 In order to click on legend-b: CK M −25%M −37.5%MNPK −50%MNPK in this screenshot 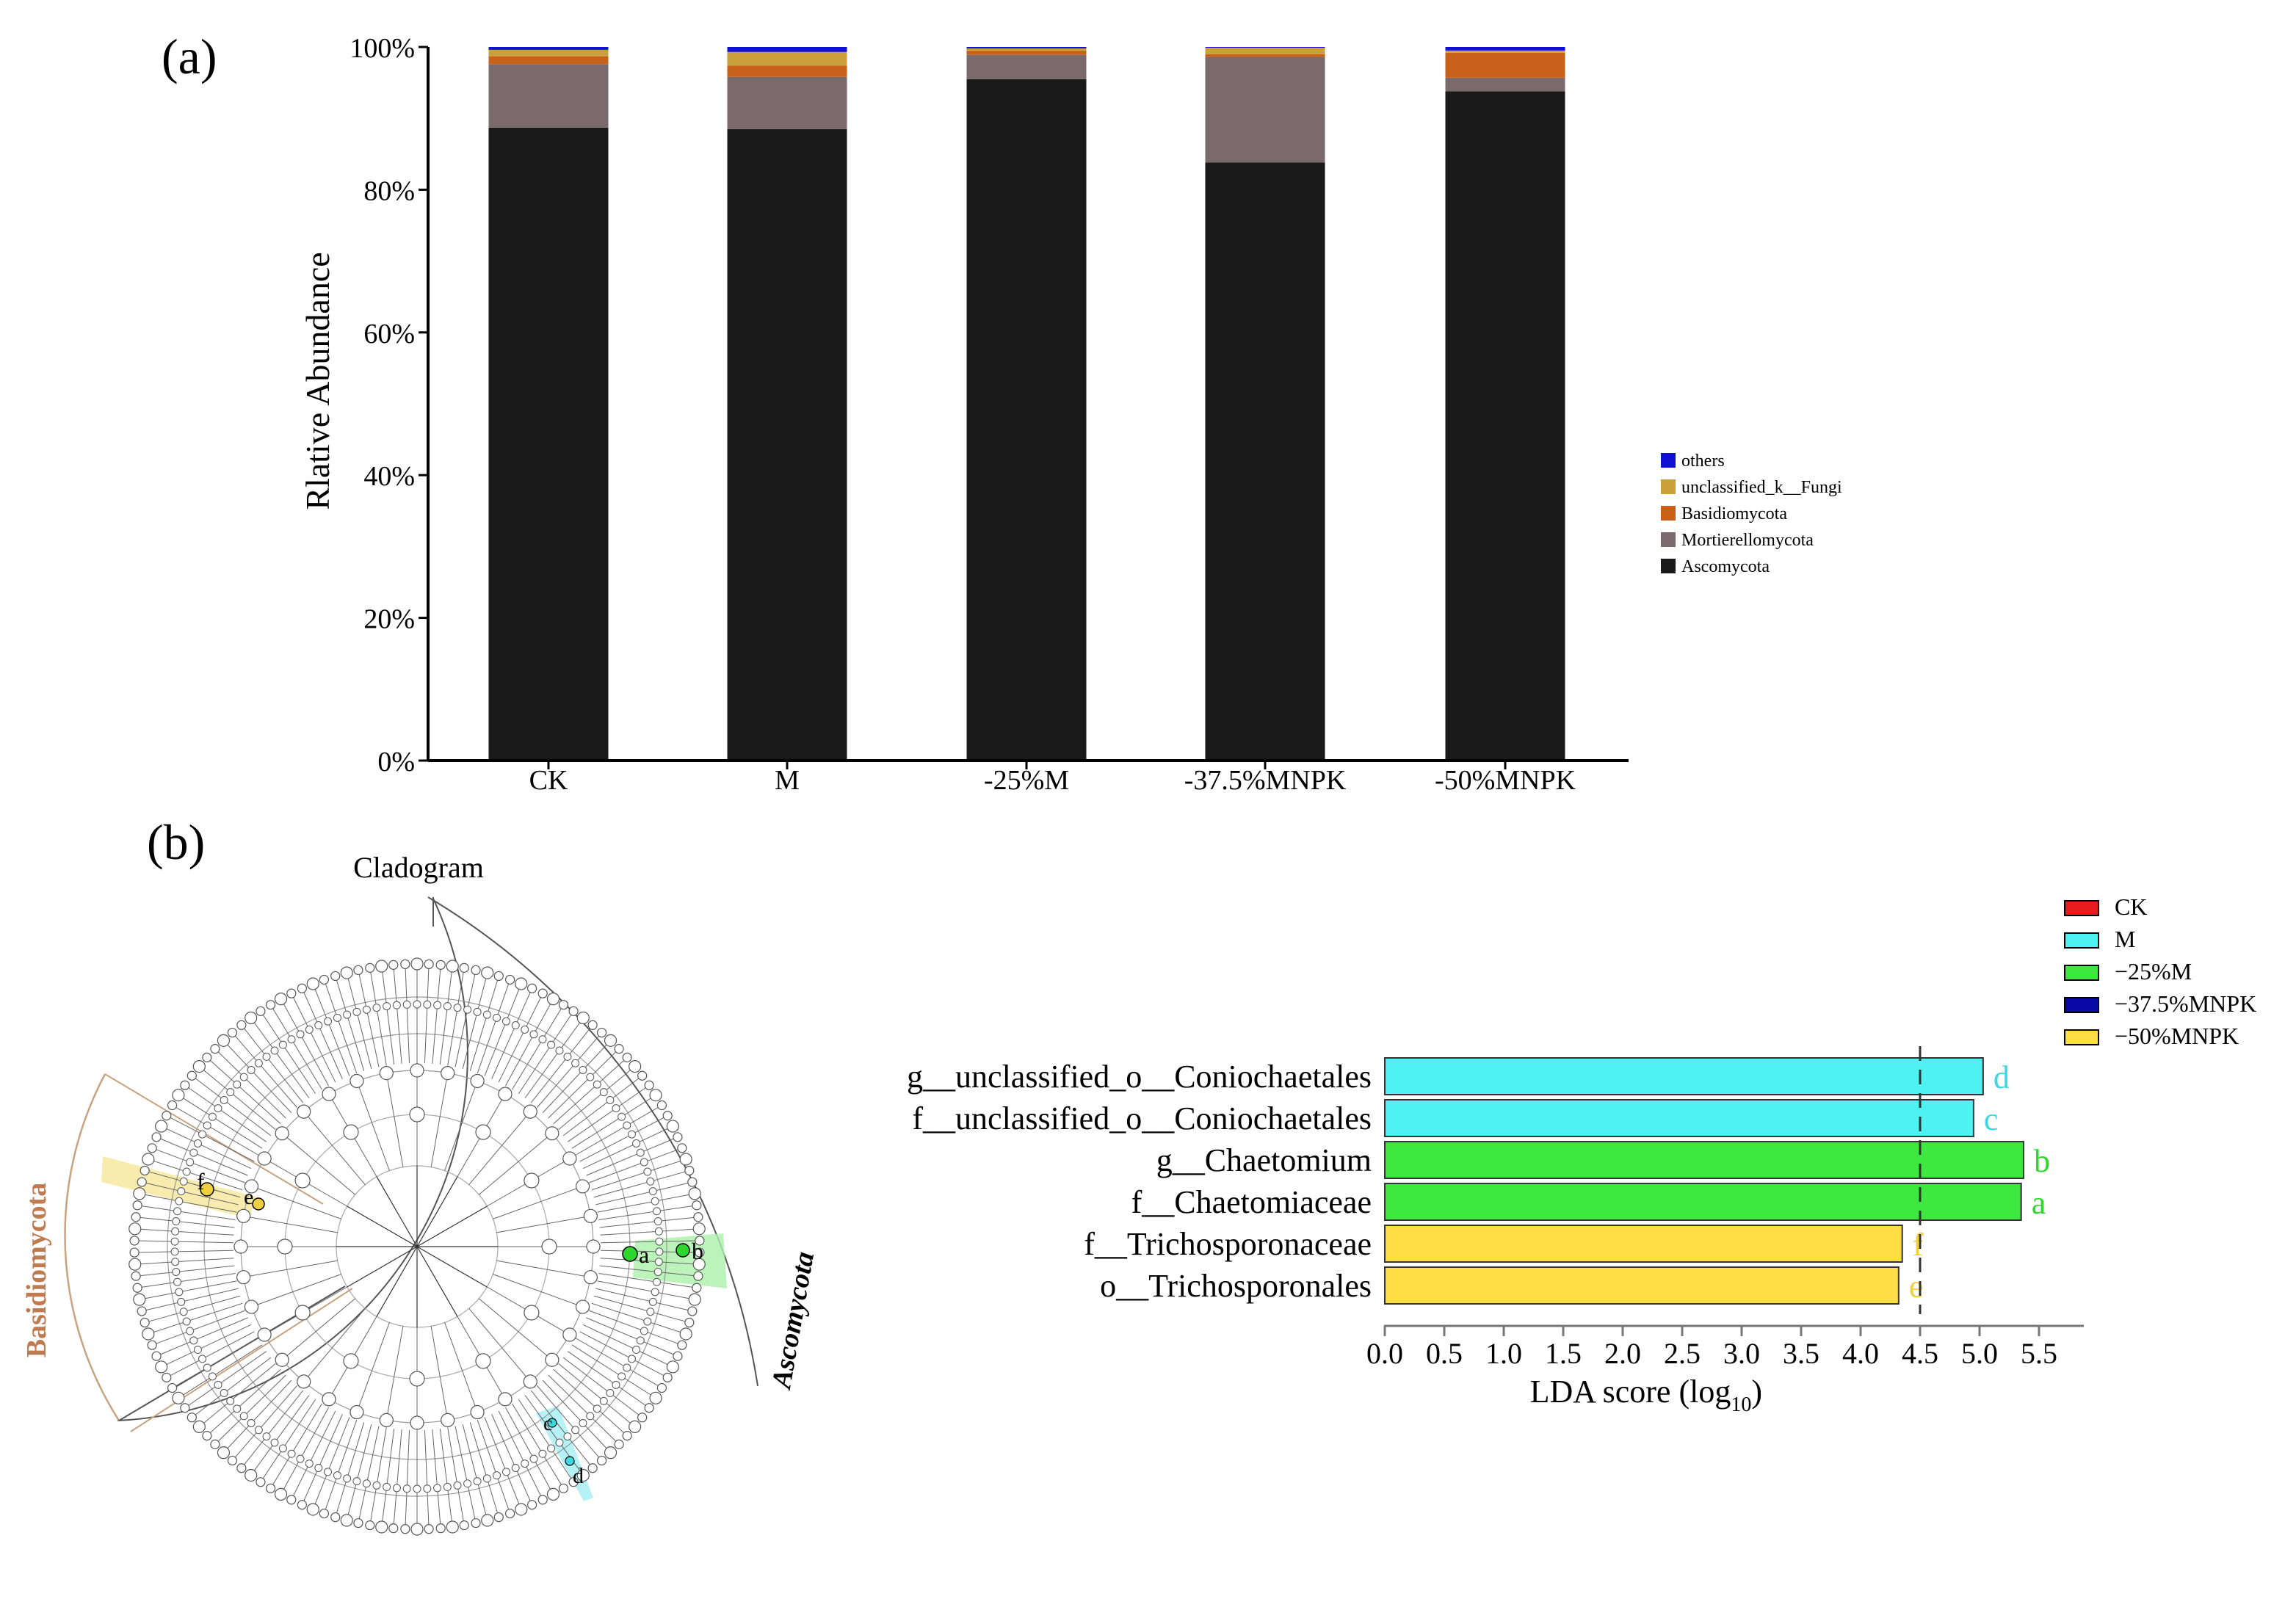, I will do `click(2160, 971)`.